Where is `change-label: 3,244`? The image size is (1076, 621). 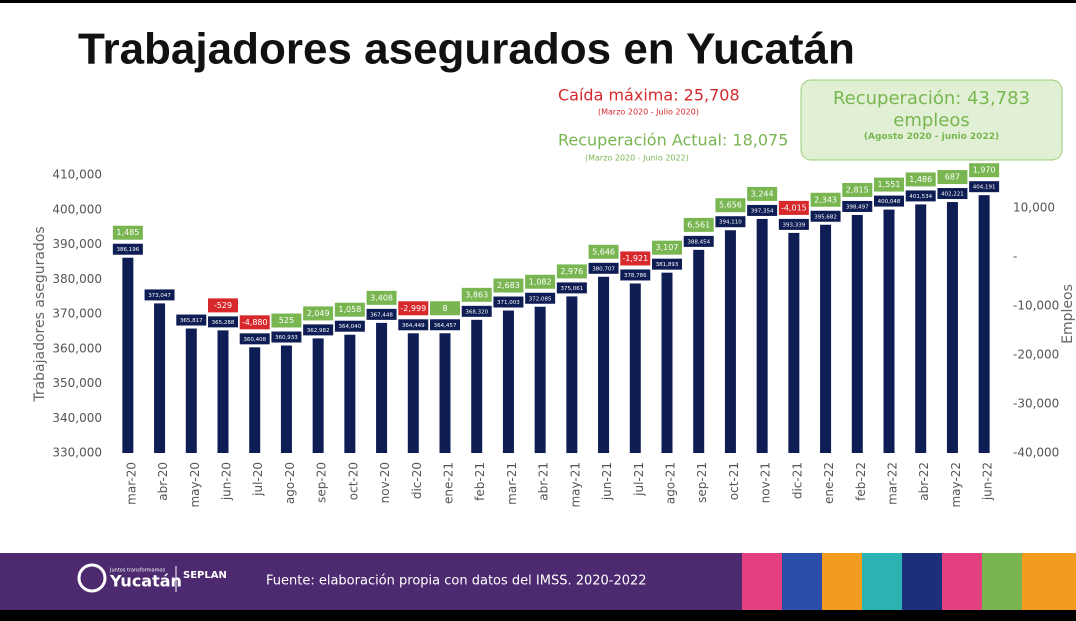 change-label: 3,244 is located at coordinates (762, 193).